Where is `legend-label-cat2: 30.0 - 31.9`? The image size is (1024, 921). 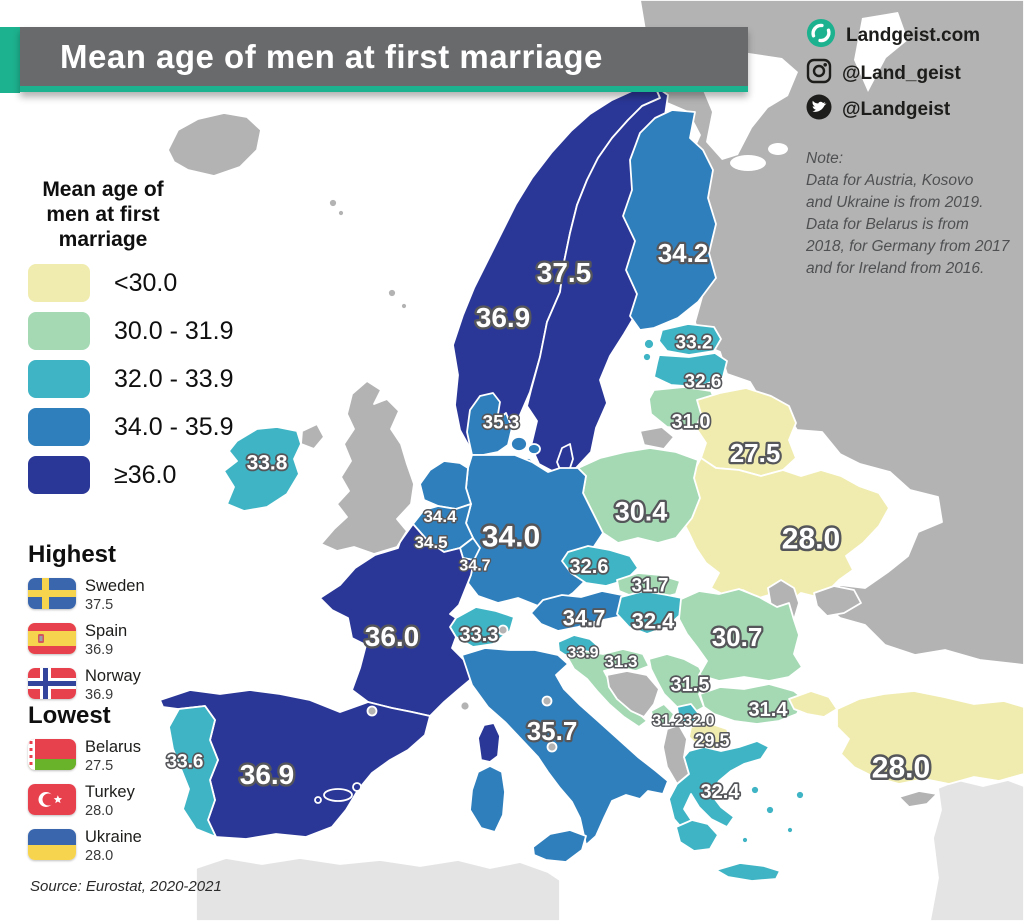 legend-label-cat2: 30.0 - 31.9 is located at coordinates (174, 330).